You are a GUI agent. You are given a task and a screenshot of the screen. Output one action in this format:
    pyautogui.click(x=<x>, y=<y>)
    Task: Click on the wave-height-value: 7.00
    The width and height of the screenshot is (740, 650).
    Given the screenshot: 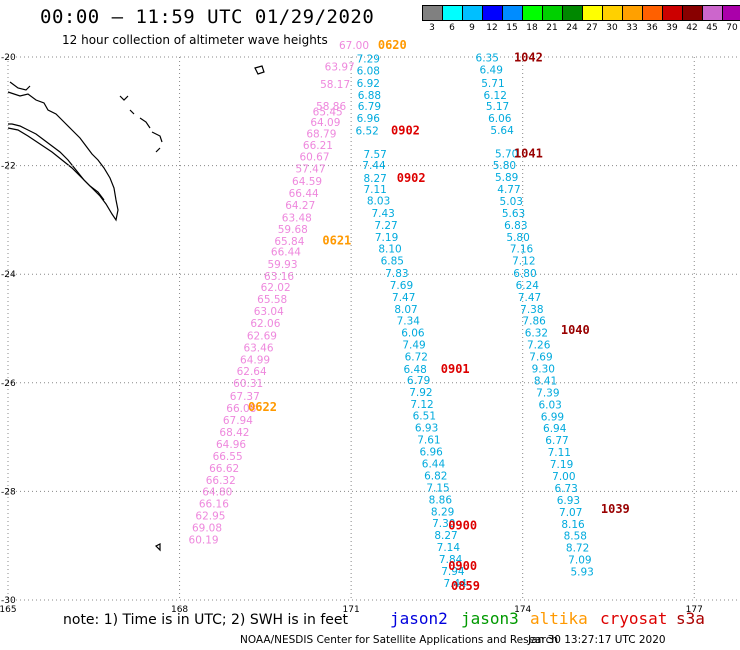 What is the action you would take?
    pyautogui.click(x=563, y=477)
    